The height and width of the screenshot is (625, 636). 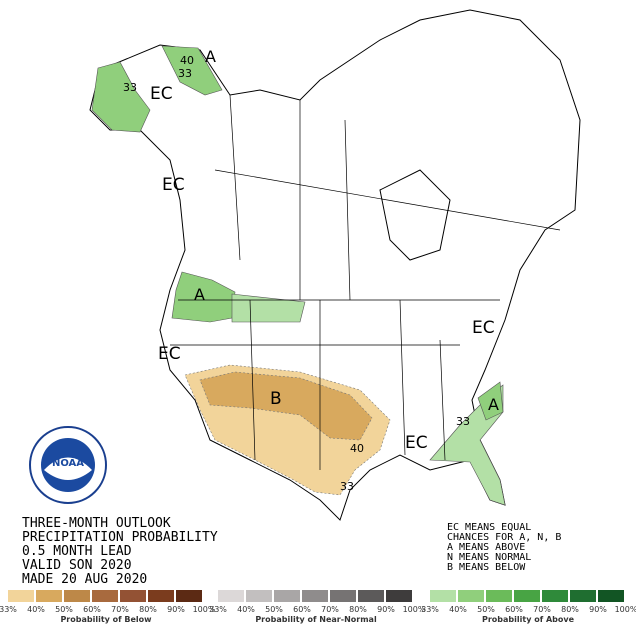 What do you see at coordinates (77, 551) in the screenshot?
I see `header-line: 0.5 MONTH LEAD` at bounding box center [77, 551].